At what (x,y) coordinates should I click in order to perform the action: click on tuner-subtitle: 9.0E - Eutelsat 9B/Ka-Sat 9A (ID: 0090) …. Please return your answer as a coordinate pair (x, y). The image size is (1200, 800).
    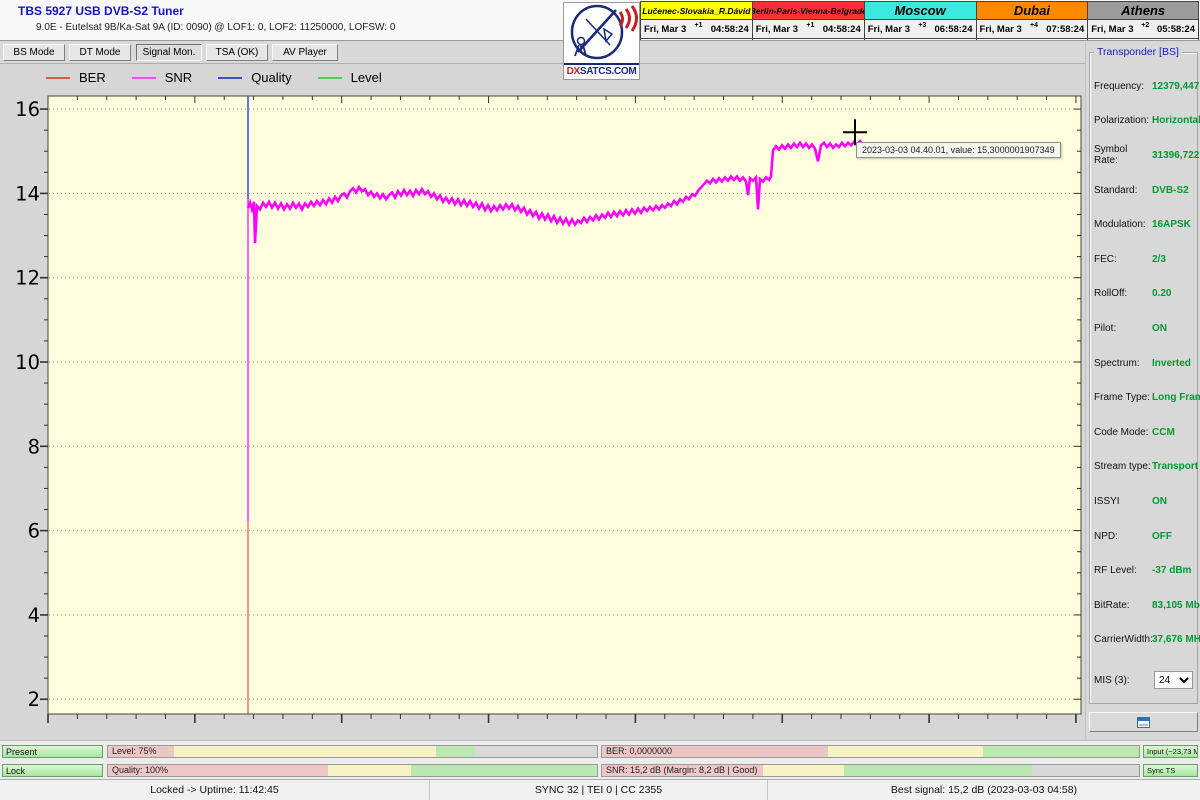
    Looking at the image, I should click on (216, 27).